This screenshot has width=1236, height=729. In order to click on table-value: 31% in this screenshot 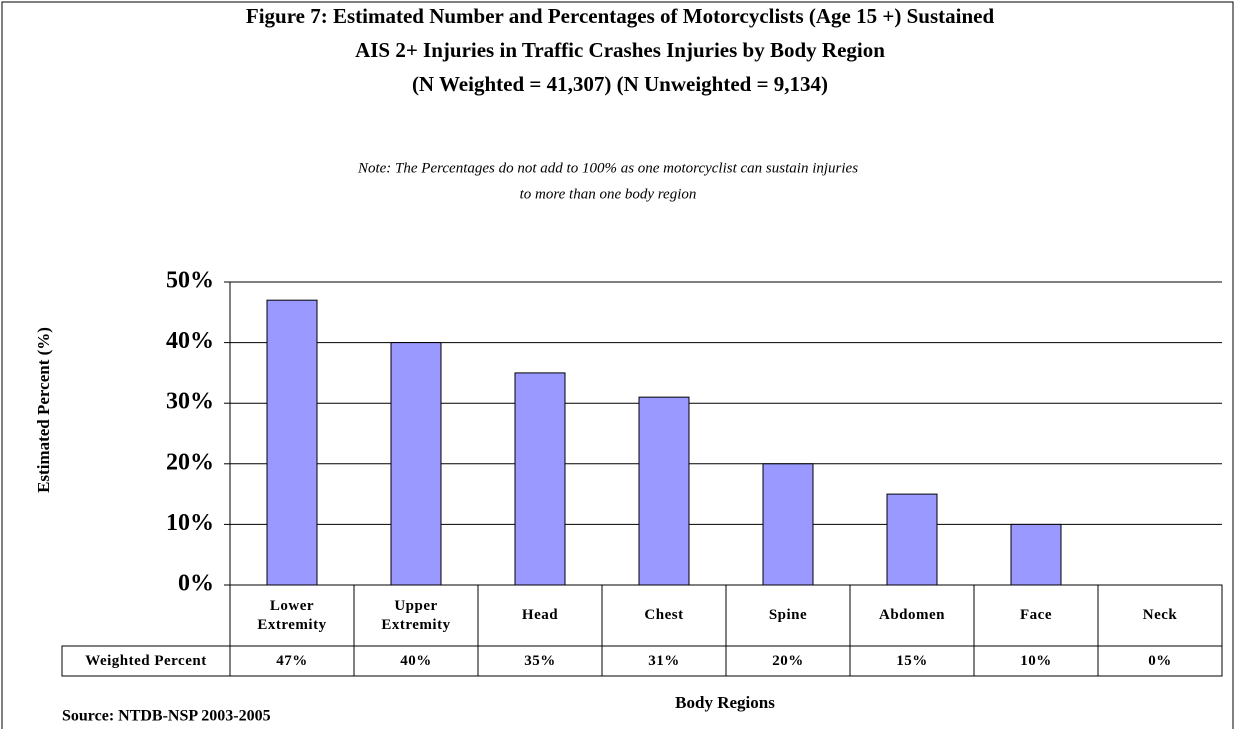, I will do `click(664, 661)`.